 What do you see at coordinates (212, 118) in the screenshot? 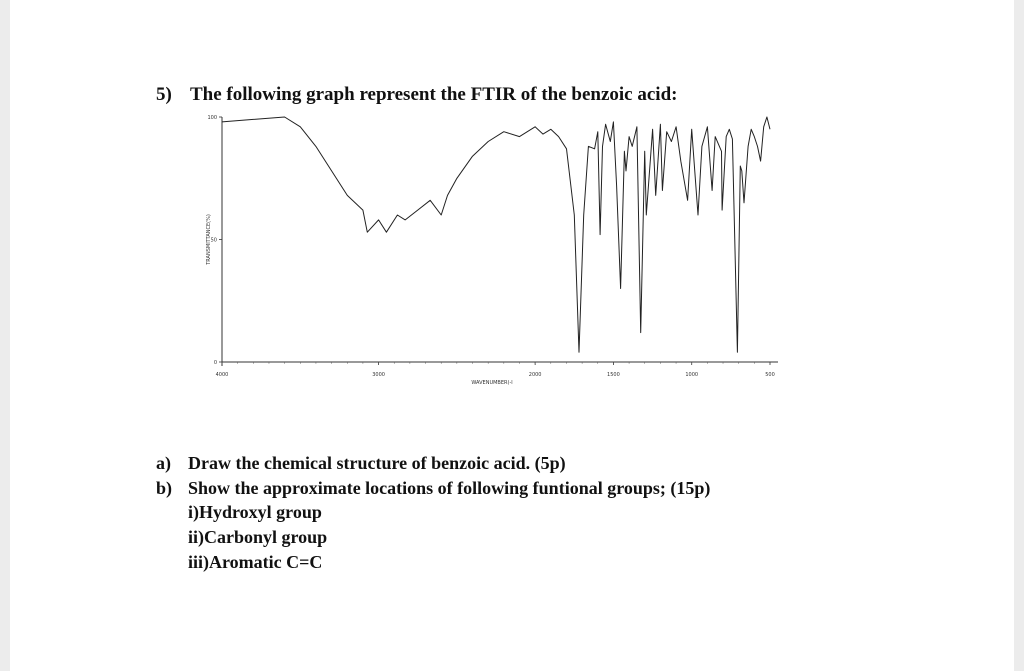
I see `y-tick-label: 100` at bounding box center [212, 118].